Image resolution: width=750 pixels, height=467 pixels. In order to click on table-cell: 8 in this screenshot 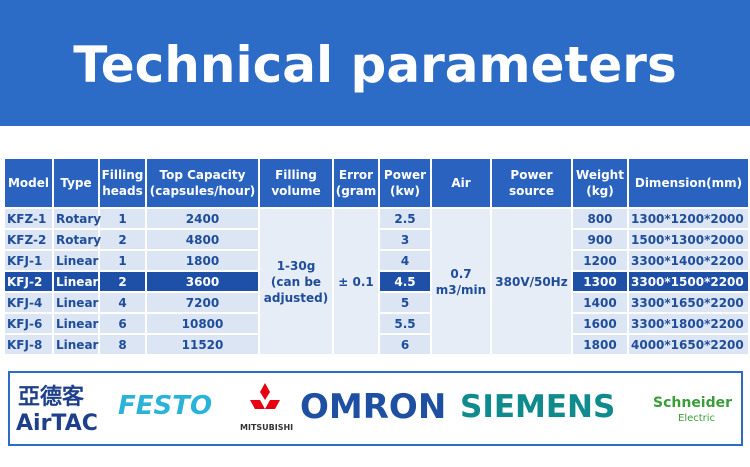, I will do `click(122, 344)`.